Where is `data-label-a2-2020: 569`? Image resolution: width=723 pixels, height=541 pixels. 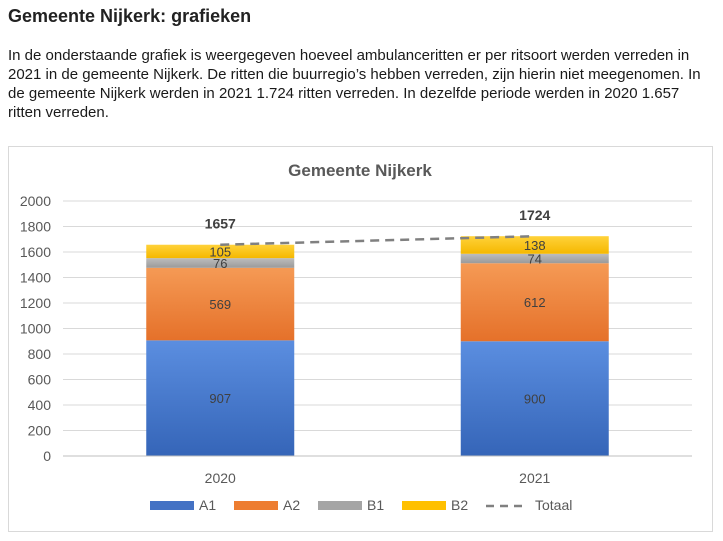 data-label-a2-2020: 569 is located at coordinates (220, 304).